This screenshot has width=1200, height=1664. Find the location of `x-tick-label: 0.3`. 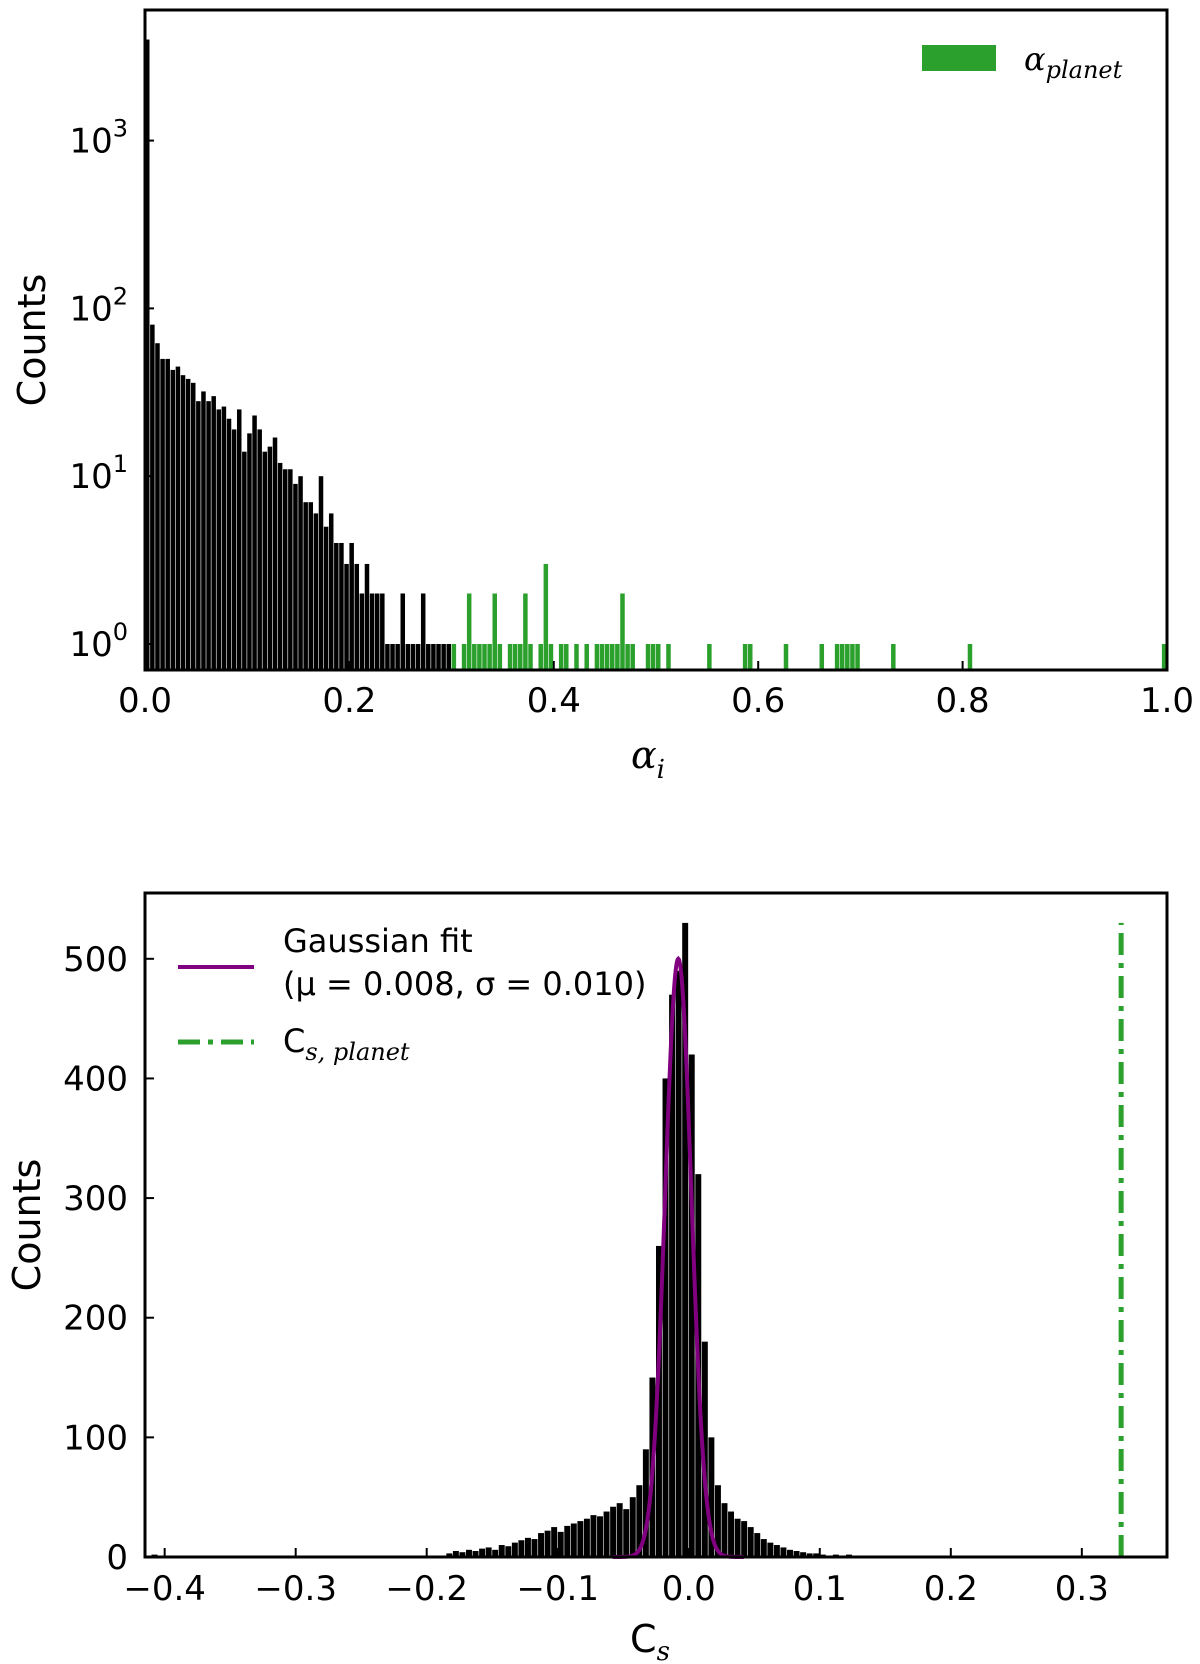

x-tick-label: 0.3 is located at coordinates (1082, 1589).